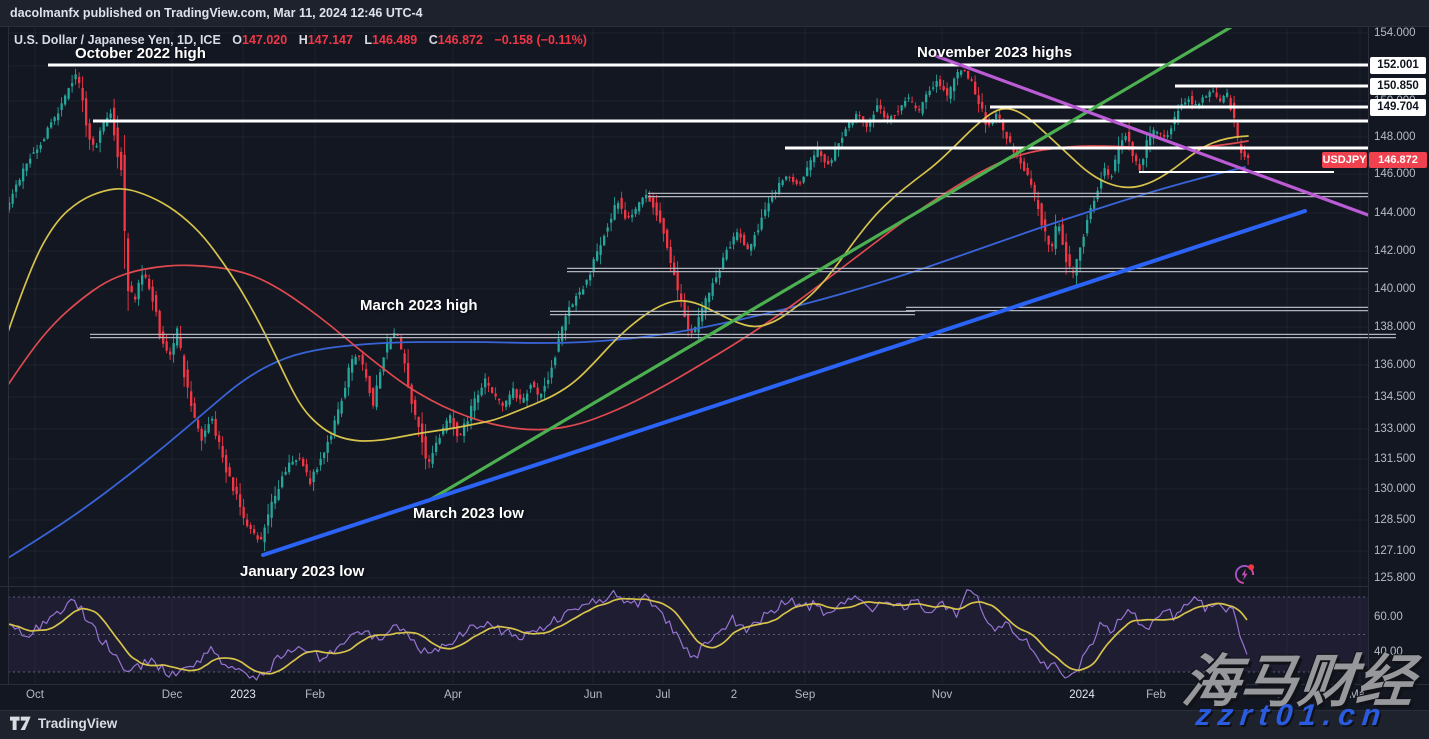 The height and width of the screenshot is (739, 1429). I want to click on indicator-tick: 40.00, so click(1388, 652).